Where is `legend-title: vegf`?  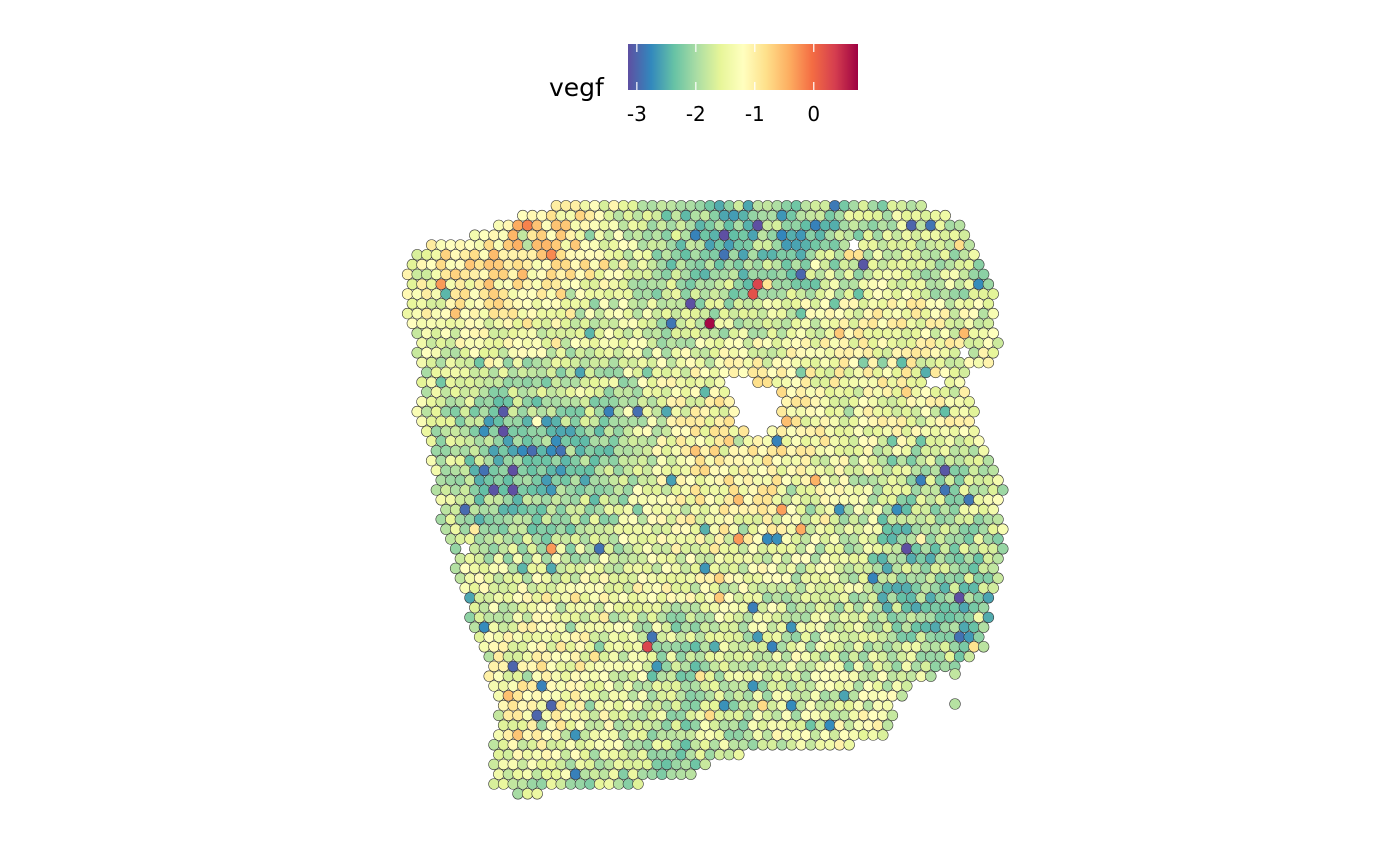 legend-title: vegf is located at coordinates (577, 87).